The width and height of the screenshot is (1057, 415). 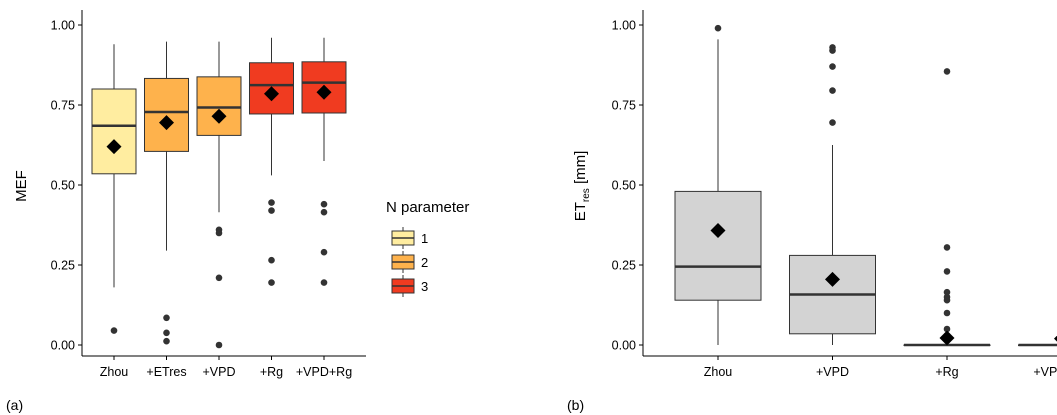 What do you see at coordinates (14, 405) in the screenshot?
I see `panel-a-label: (a)` at bounding box center [14, 405].